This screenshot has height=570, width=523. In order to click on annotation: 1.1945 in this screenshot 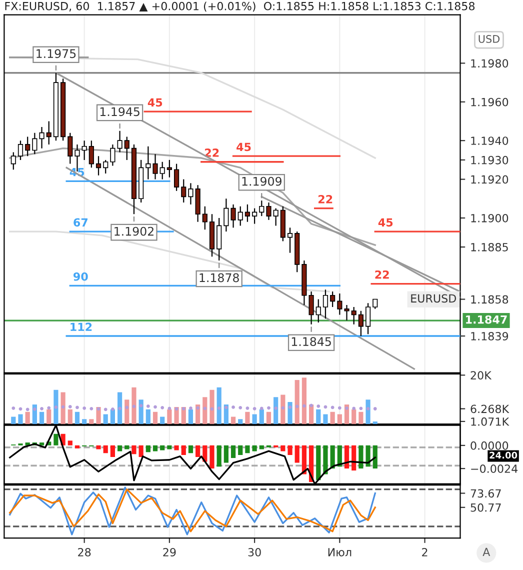, I will do `click(120, 111)`.